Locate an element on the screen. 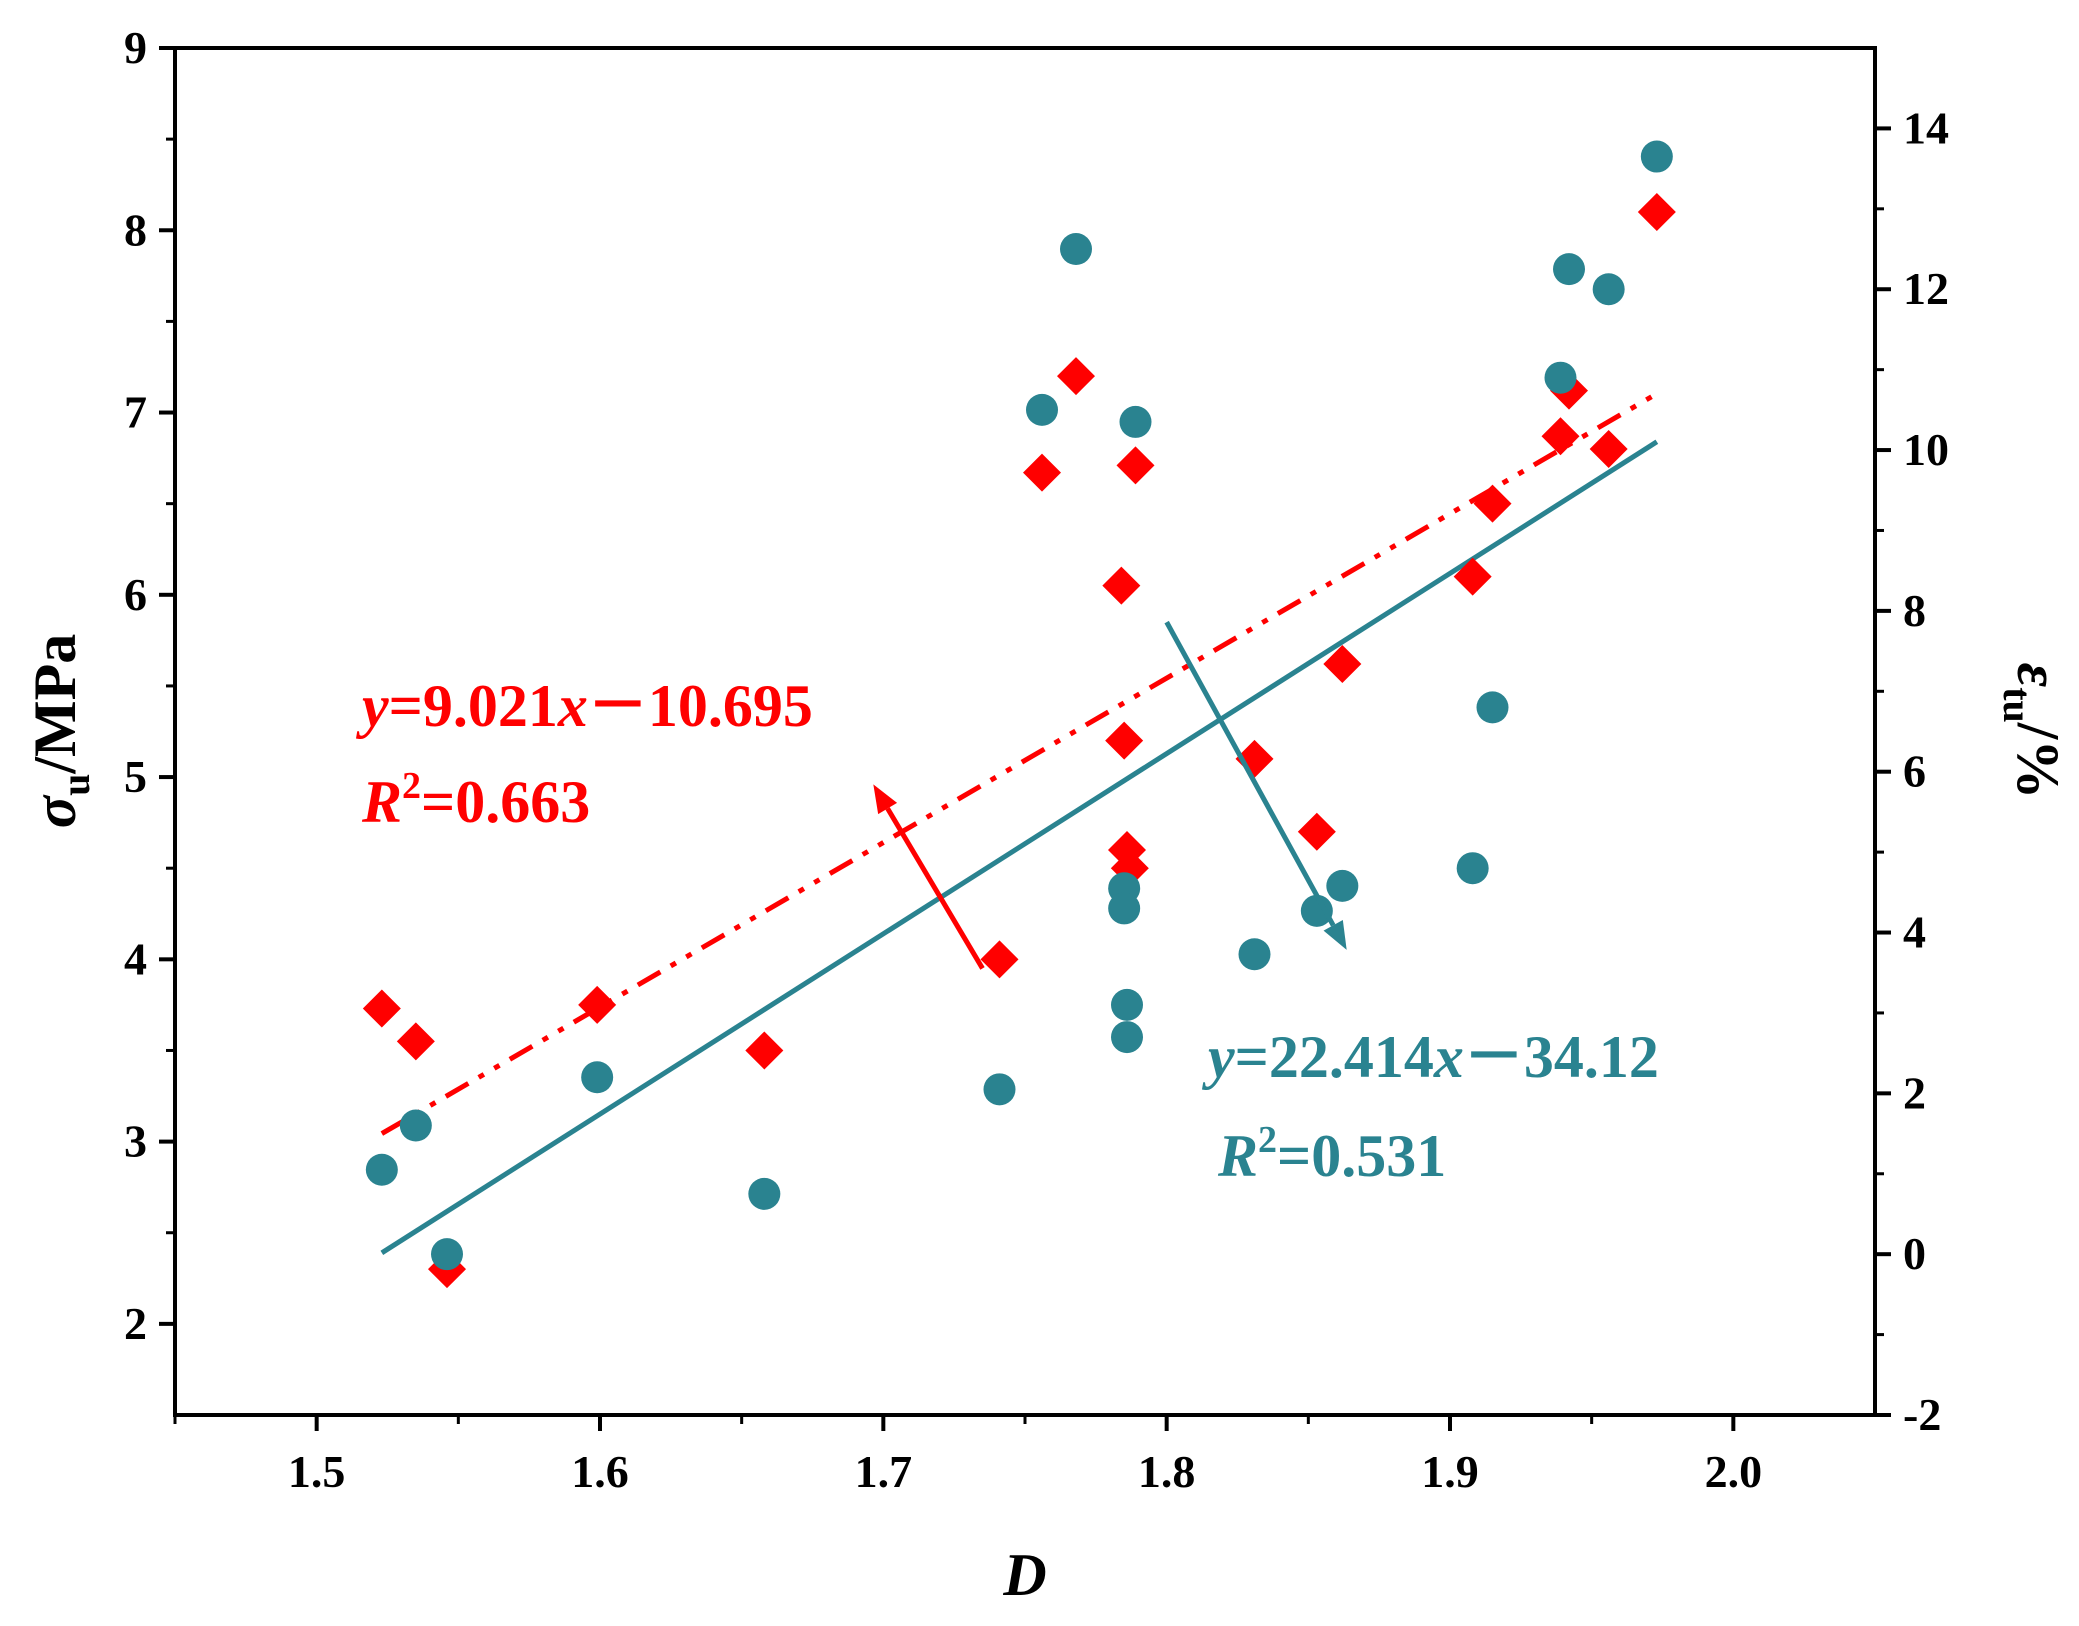  y-right-unit: /% is located at coordinates (2038, 761).